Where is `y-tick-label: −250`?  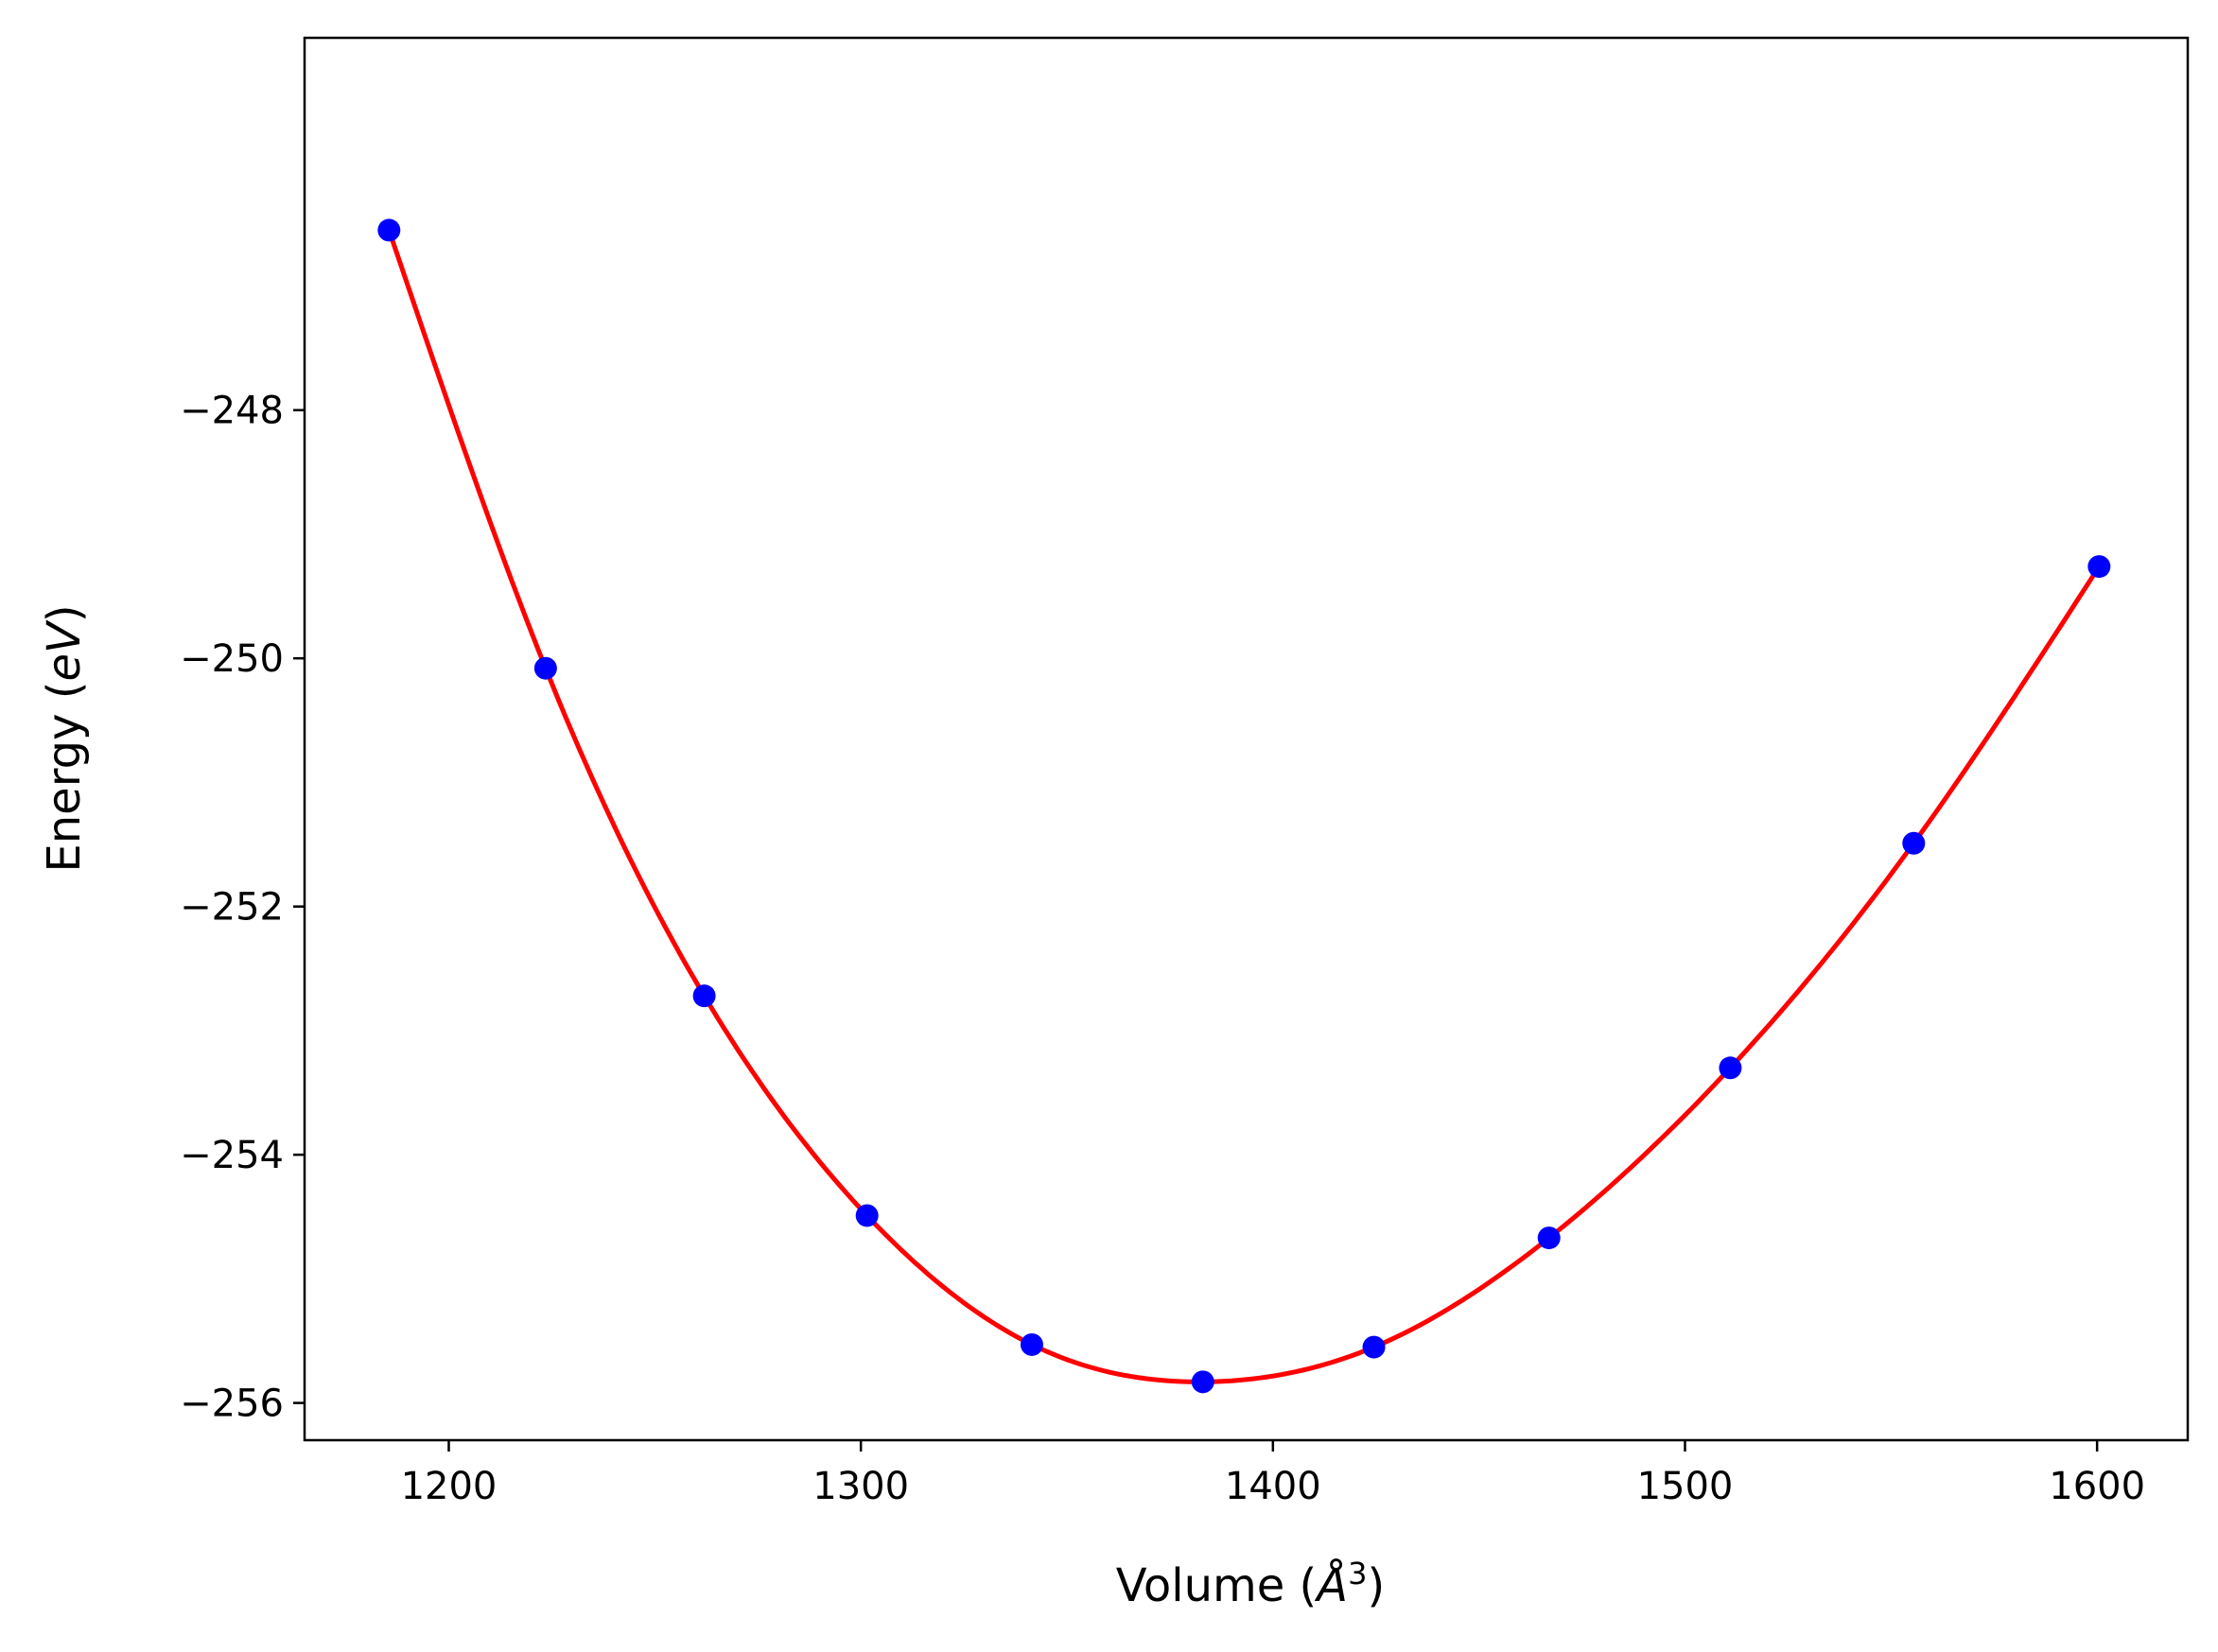 y-tick-label: −250 is located at coordinates (232, 659).